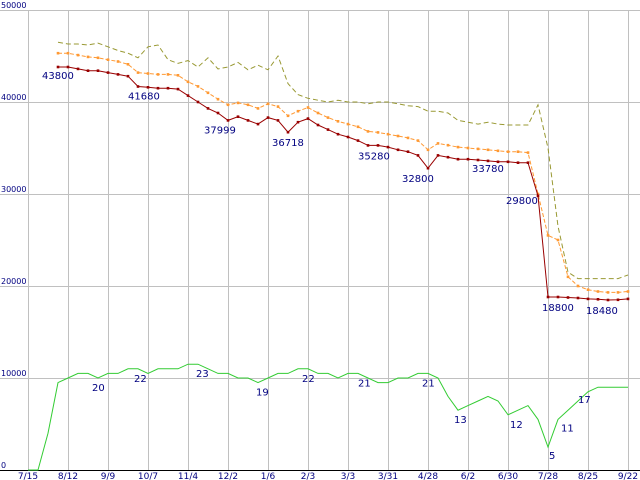 The image size is (640, 480). What do you see at coordinates (488, 169) in the screenshot?
I see `price-label: 33780` at bounding box center [488, 169].